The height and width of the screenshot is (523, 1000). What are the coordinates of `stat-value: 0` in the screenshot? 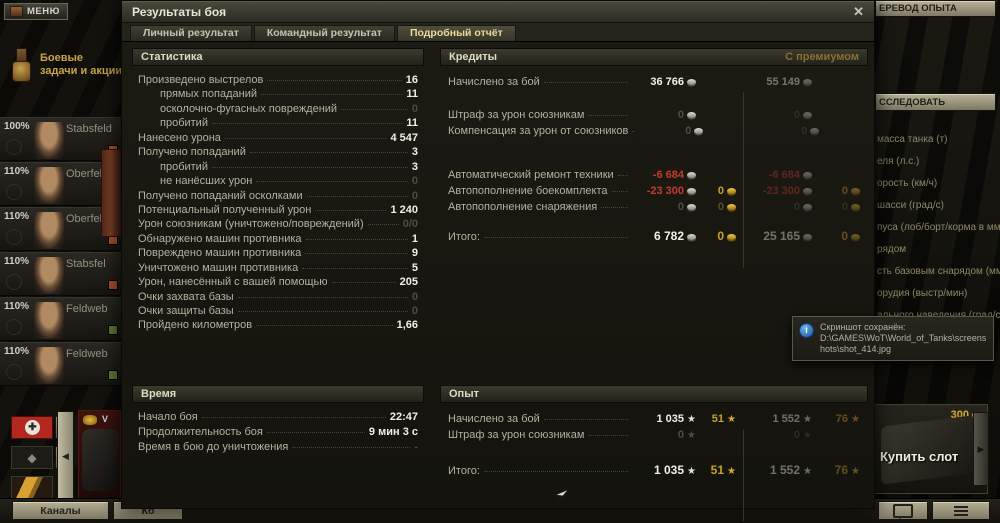 It's located at (414, 296).